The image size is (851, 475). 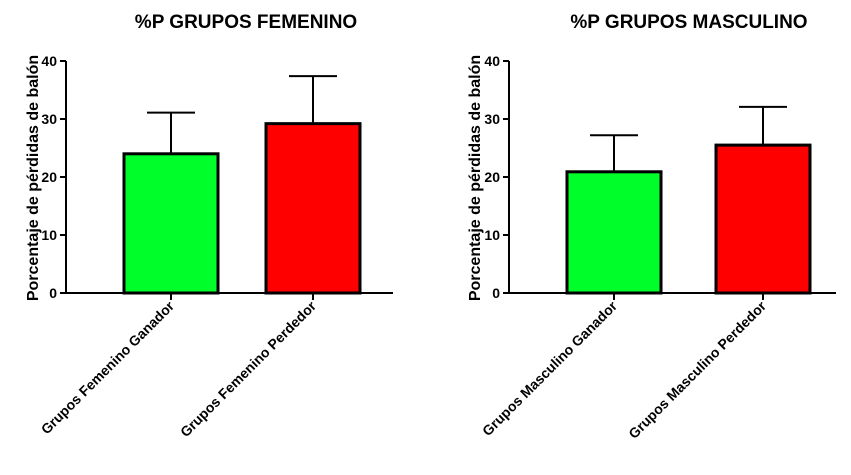 I want to click on chart-title: %P GRUPOS MASCULINO, so click(x=688, y=22).